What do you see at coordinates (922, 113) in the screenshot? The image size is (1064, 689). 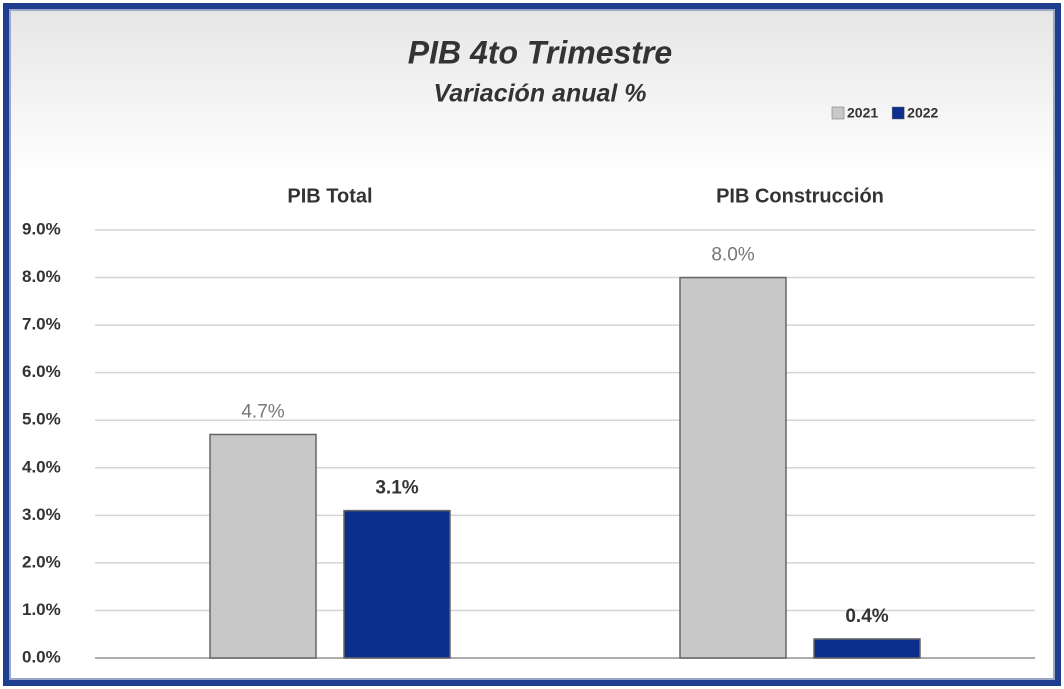 I see `legend-label: 2022` at bounding box center [922, 113].